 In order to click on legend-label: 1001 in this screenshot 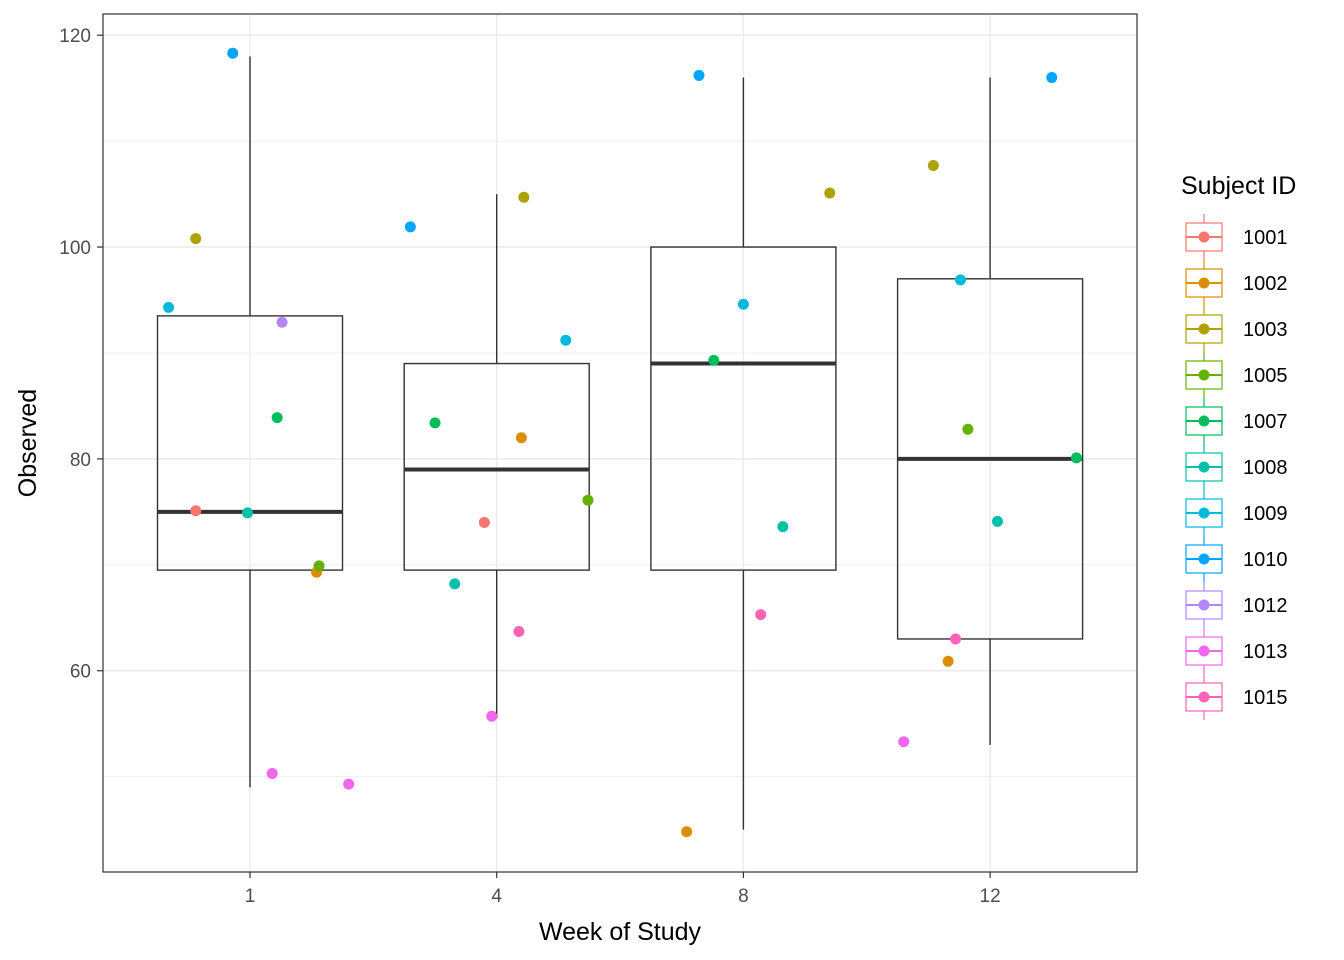, I will do `click(1265, 238)`.